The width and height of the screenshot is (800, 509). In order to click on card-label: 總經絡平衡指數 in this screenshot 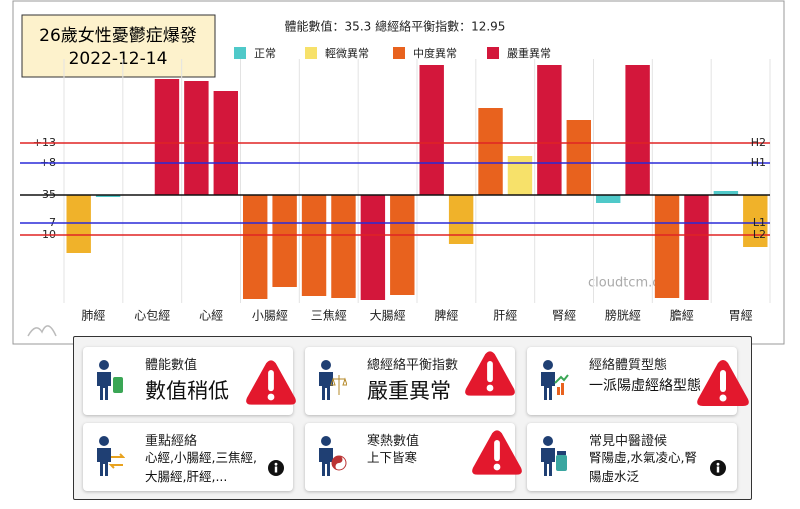, I will do `click(413, 365)`.